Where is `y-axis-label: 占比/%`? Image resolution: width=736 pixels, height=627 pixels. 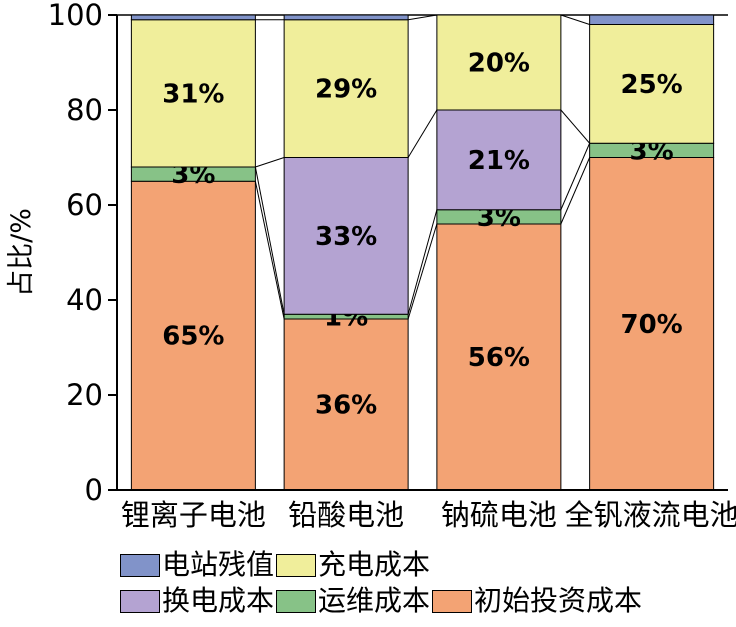 y-axis-label: 占比/% is located at coordinates (21, 252).